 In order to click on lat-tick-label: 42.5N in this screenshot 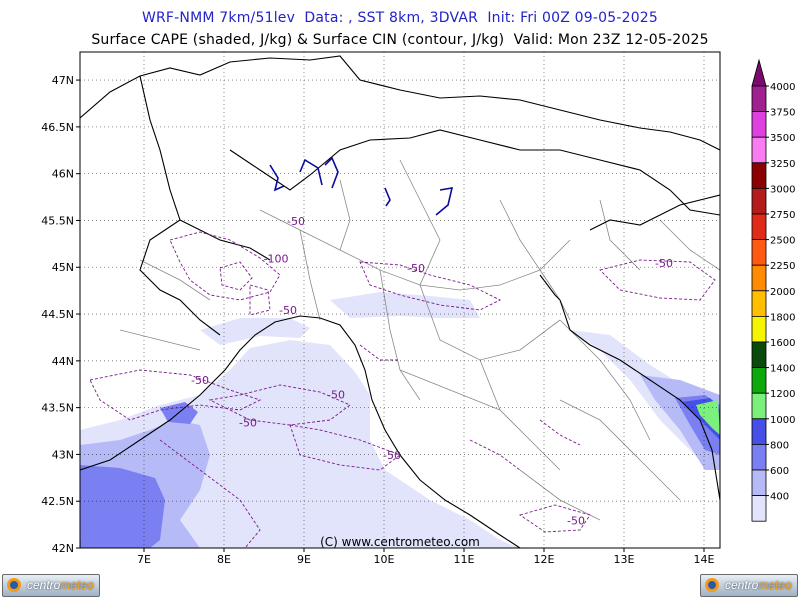, I will do `click(57, 501)`.